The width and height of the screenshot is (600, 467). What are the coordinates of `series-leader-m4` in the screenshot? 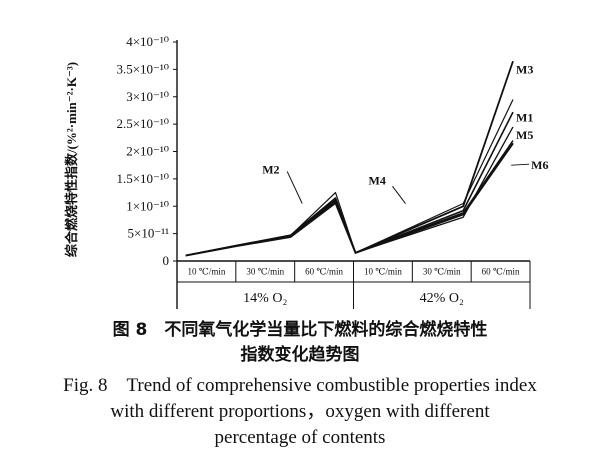 It's located at (399, 195).